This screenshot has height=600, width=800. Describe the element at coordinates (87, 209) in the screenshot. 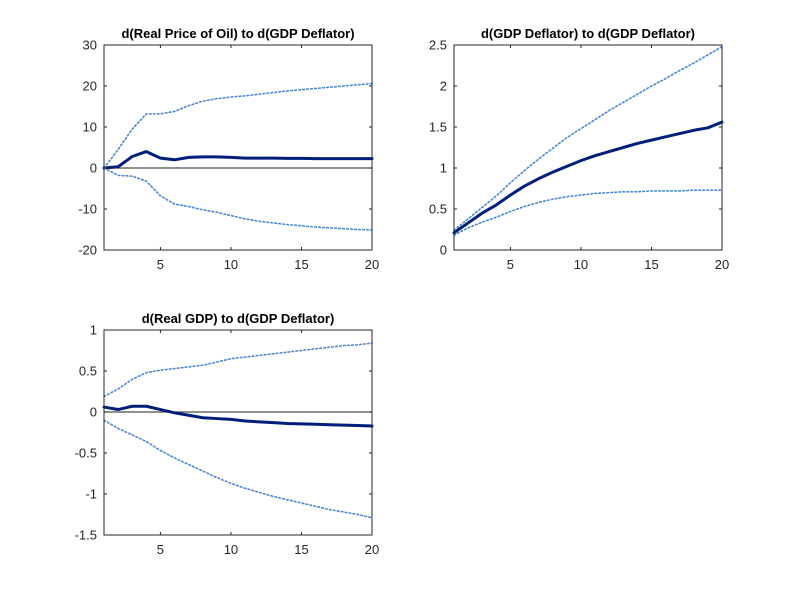

I see `y-tick-label: -10` at that location.